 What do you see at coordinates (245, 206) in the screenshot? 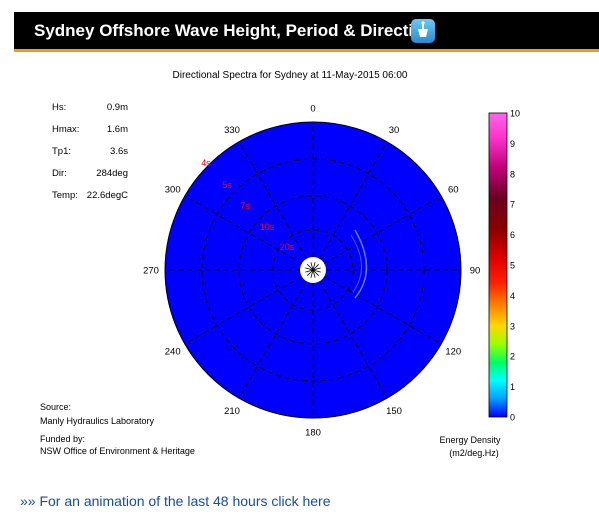
I see `period-label: 7s` at bounding box center [245, 206].